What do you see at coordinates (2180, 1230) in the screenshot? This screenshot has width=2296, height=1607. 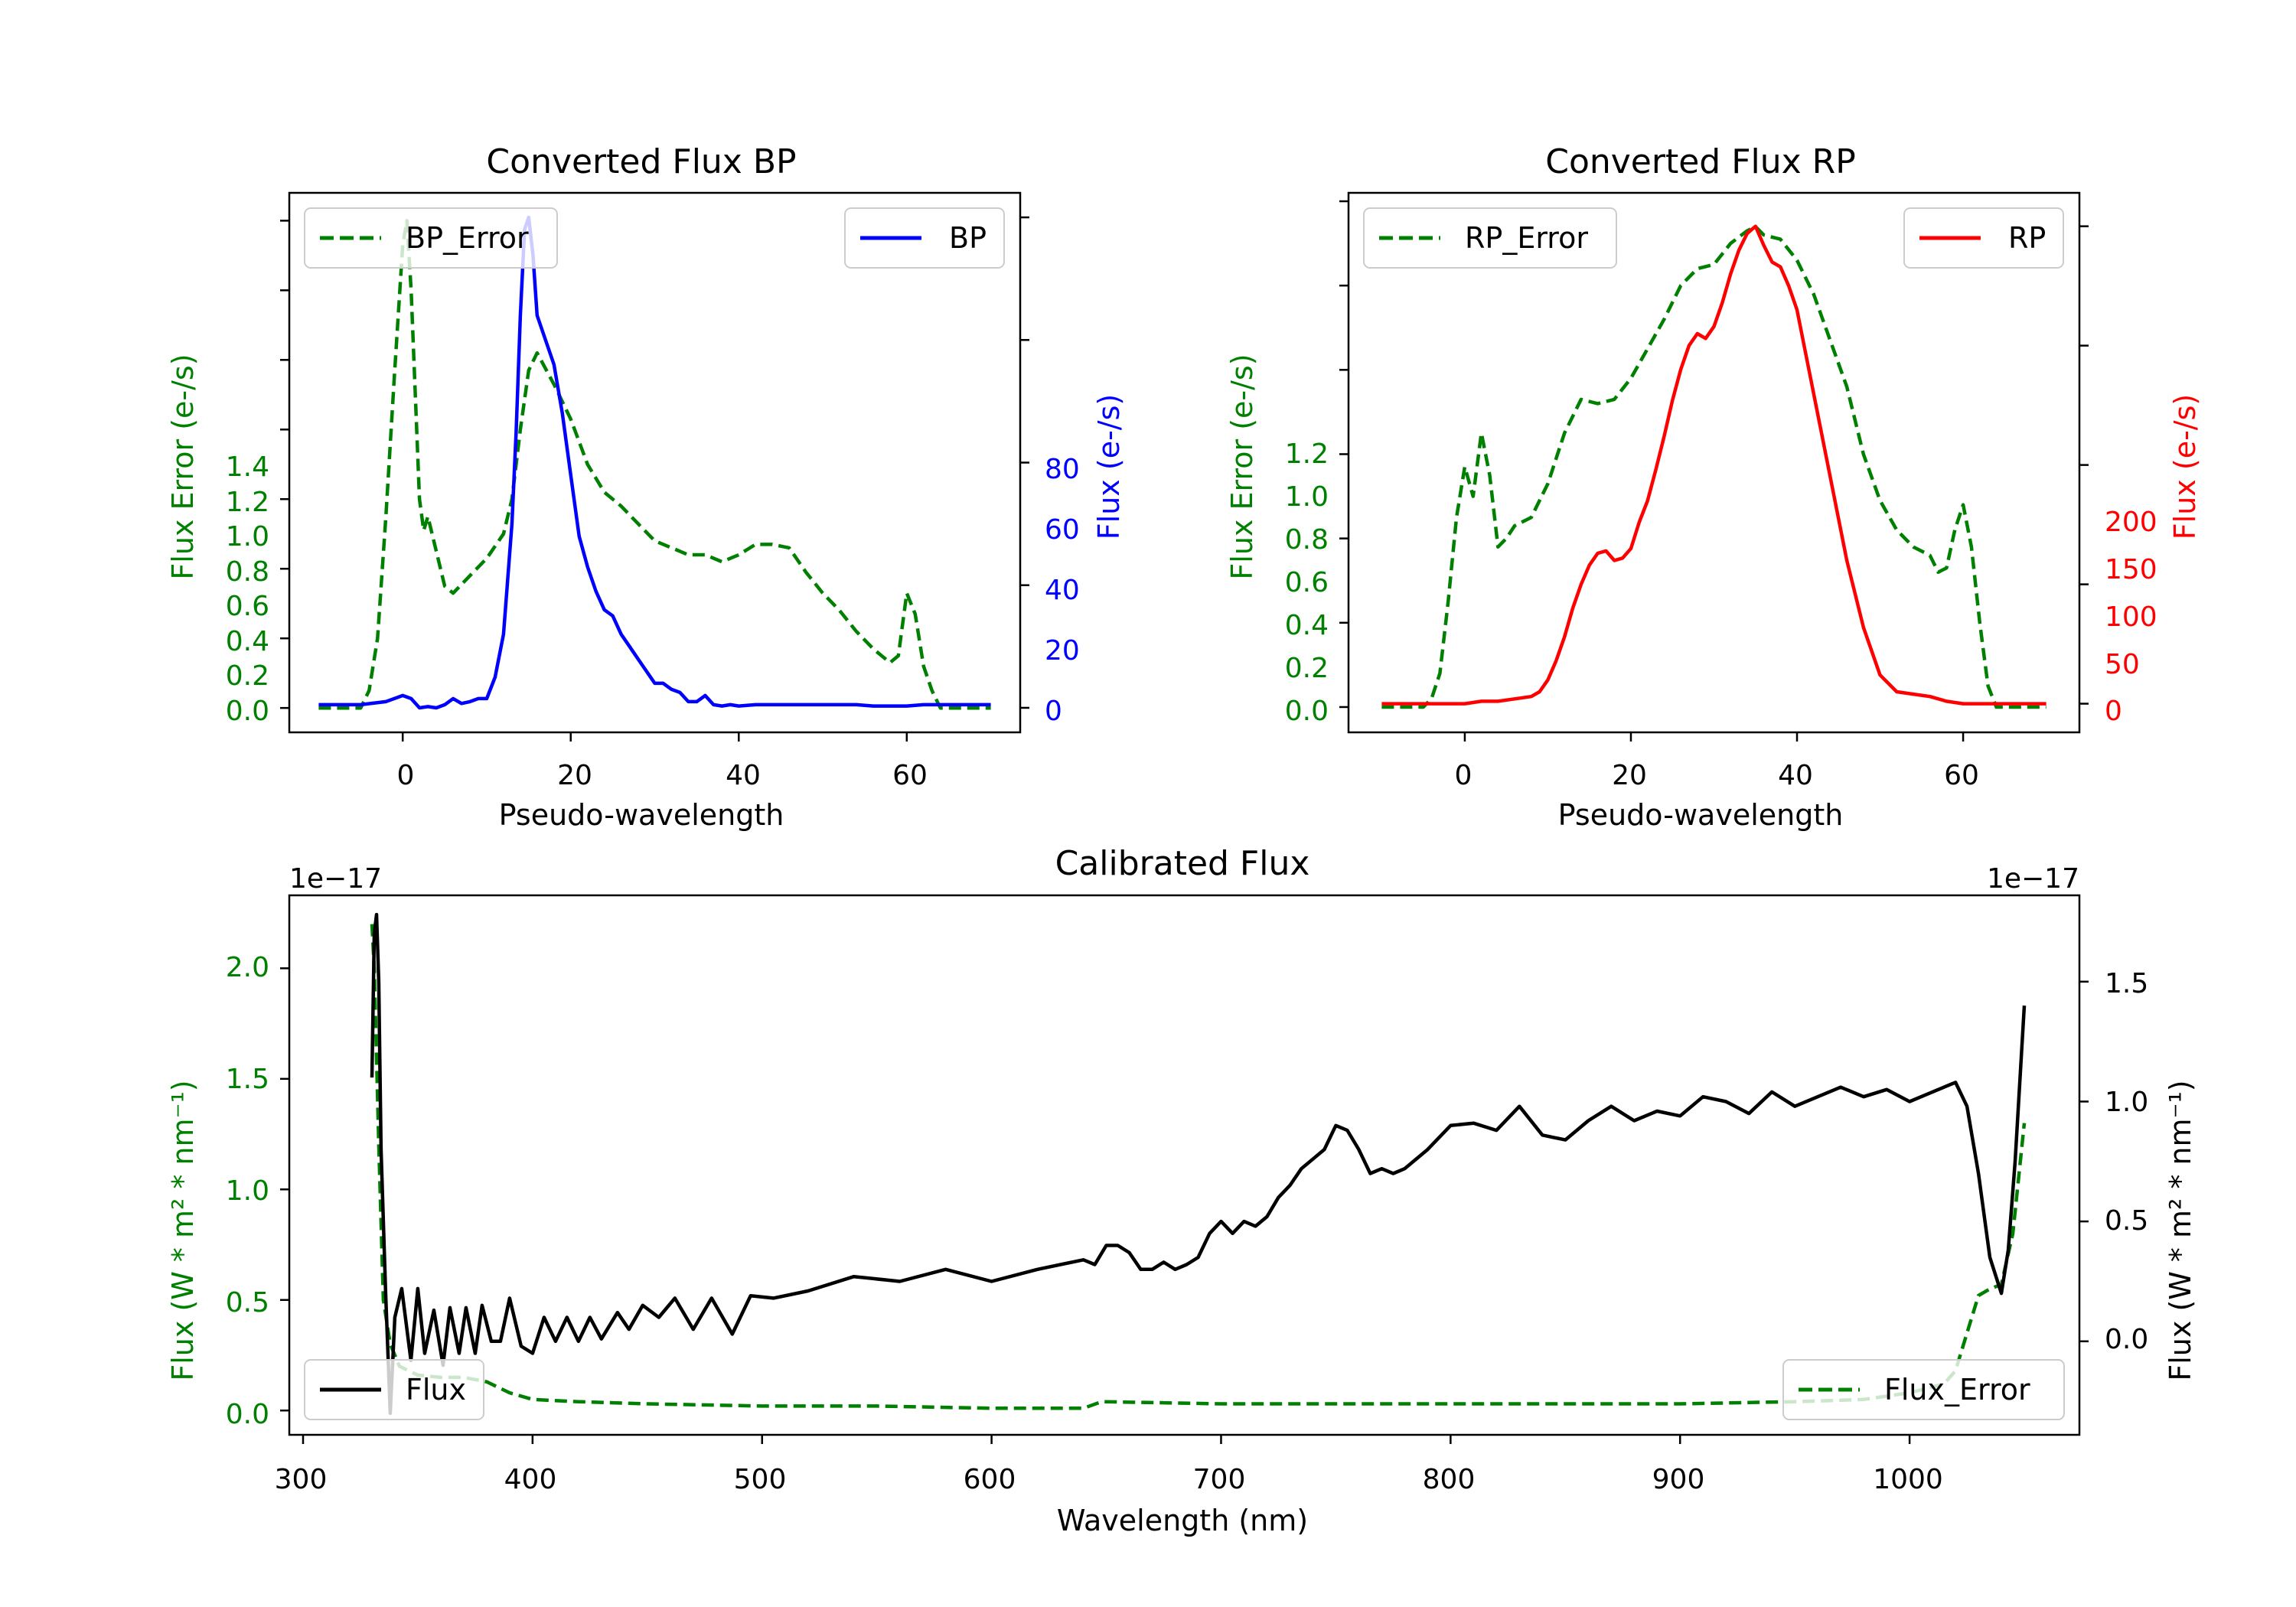 I see `calibrated-ylabel-right: Flux (W * m² * nm⁻¹)` at bounding box center [2180, 1230].